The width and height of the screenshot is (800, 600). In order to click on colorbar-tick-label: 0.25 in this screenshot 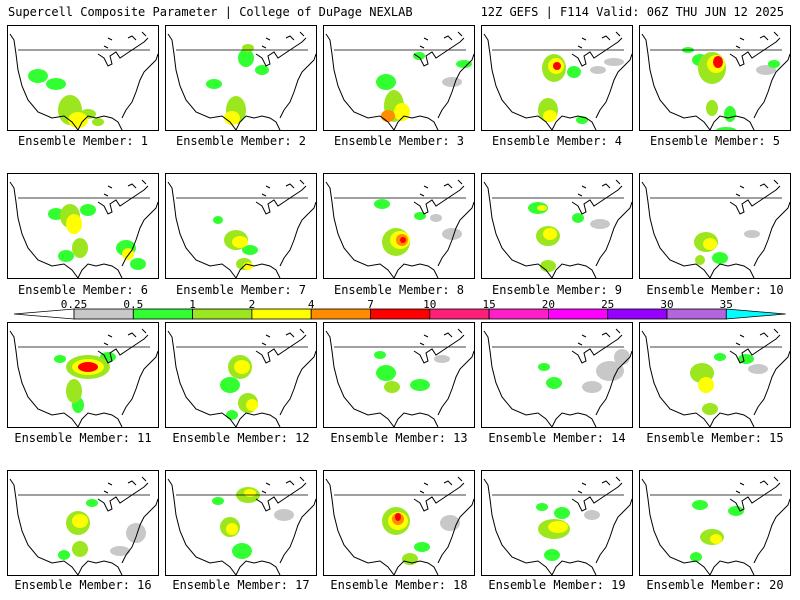, I will do `click(74, 304)`.